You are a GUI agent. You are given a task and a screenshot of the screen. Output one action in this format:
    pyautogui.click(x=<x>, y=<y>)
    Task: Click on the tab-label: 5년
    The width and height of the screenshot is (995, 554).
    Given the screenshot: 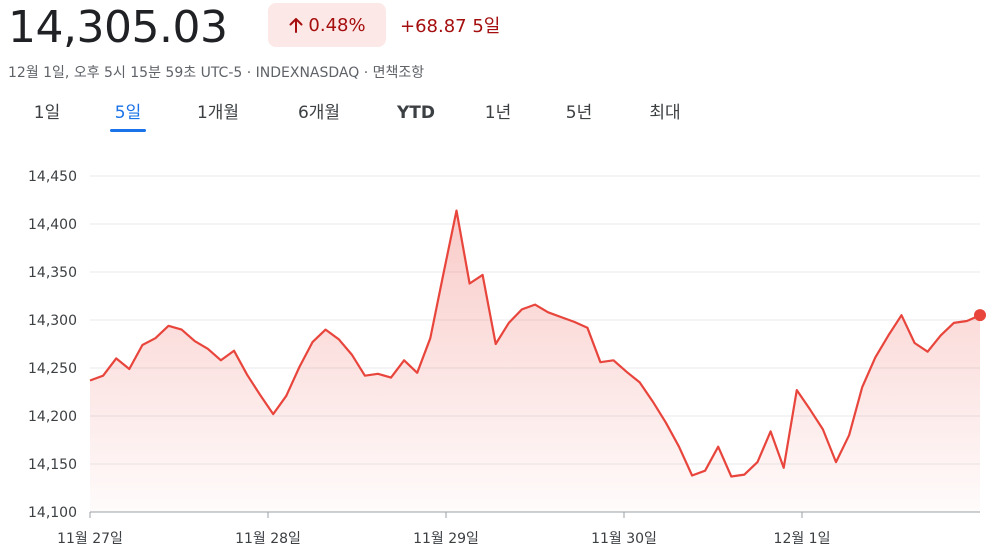 What is the action you would take?
    pyautogui.click(x=579, y=113)
    